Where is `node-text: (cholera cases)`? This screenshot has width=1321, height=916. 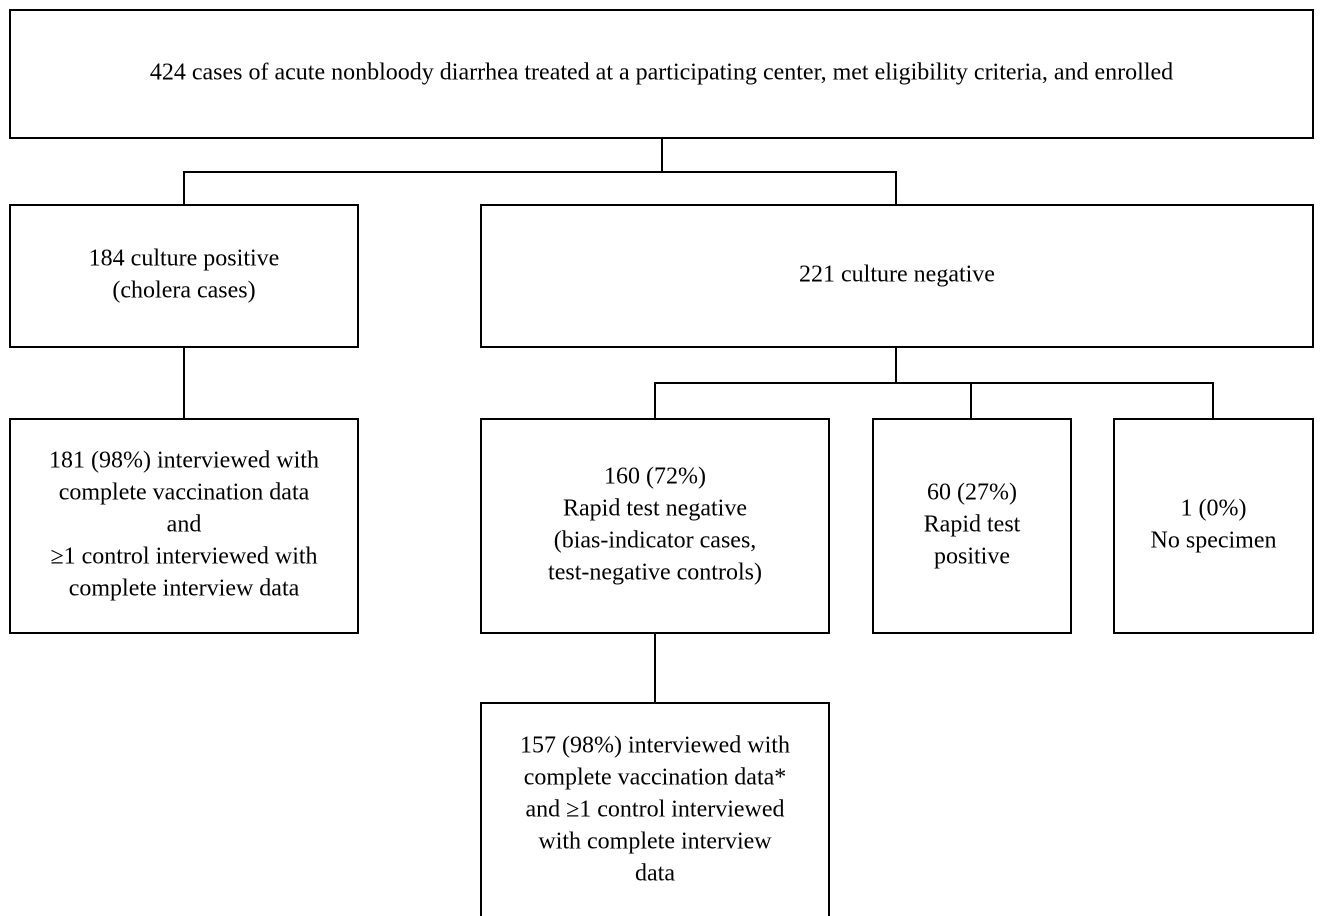
node-text: (cholera cases) is located at coordinates (183, 291).